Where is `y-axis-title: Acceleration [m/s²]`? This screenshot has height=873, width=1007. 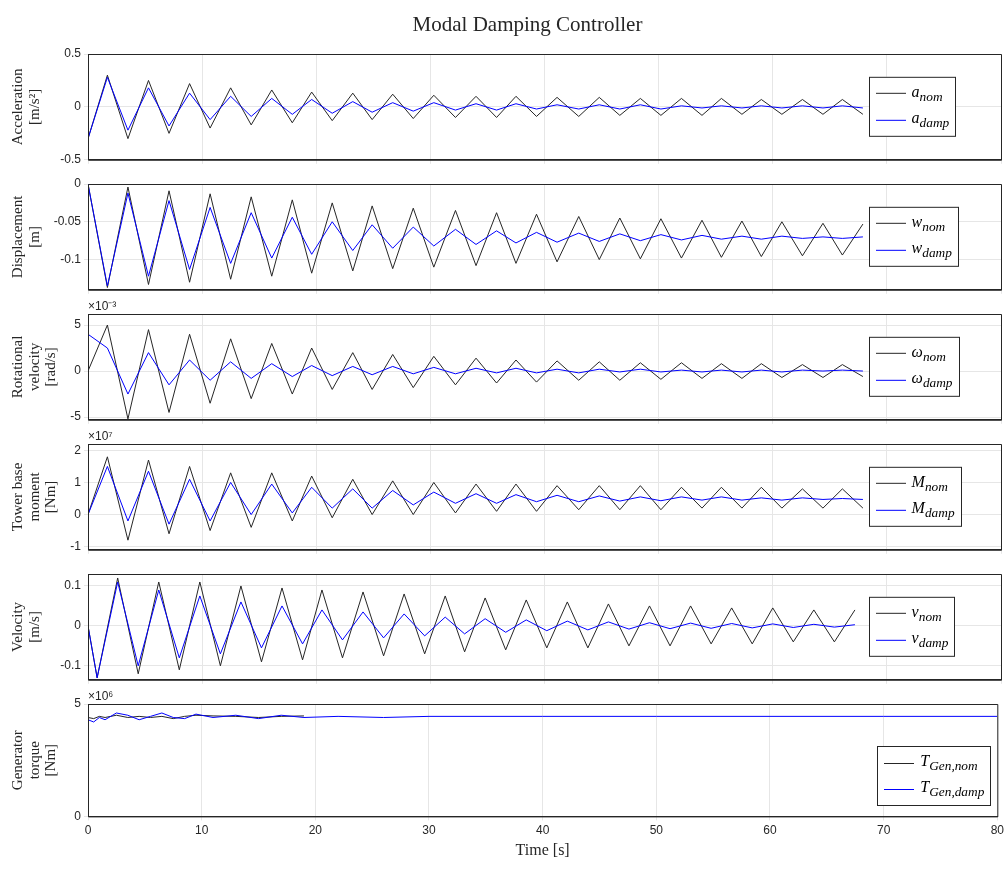 y-axis-title: Acceleration [m/s²] is located at coordinates (25, 107).